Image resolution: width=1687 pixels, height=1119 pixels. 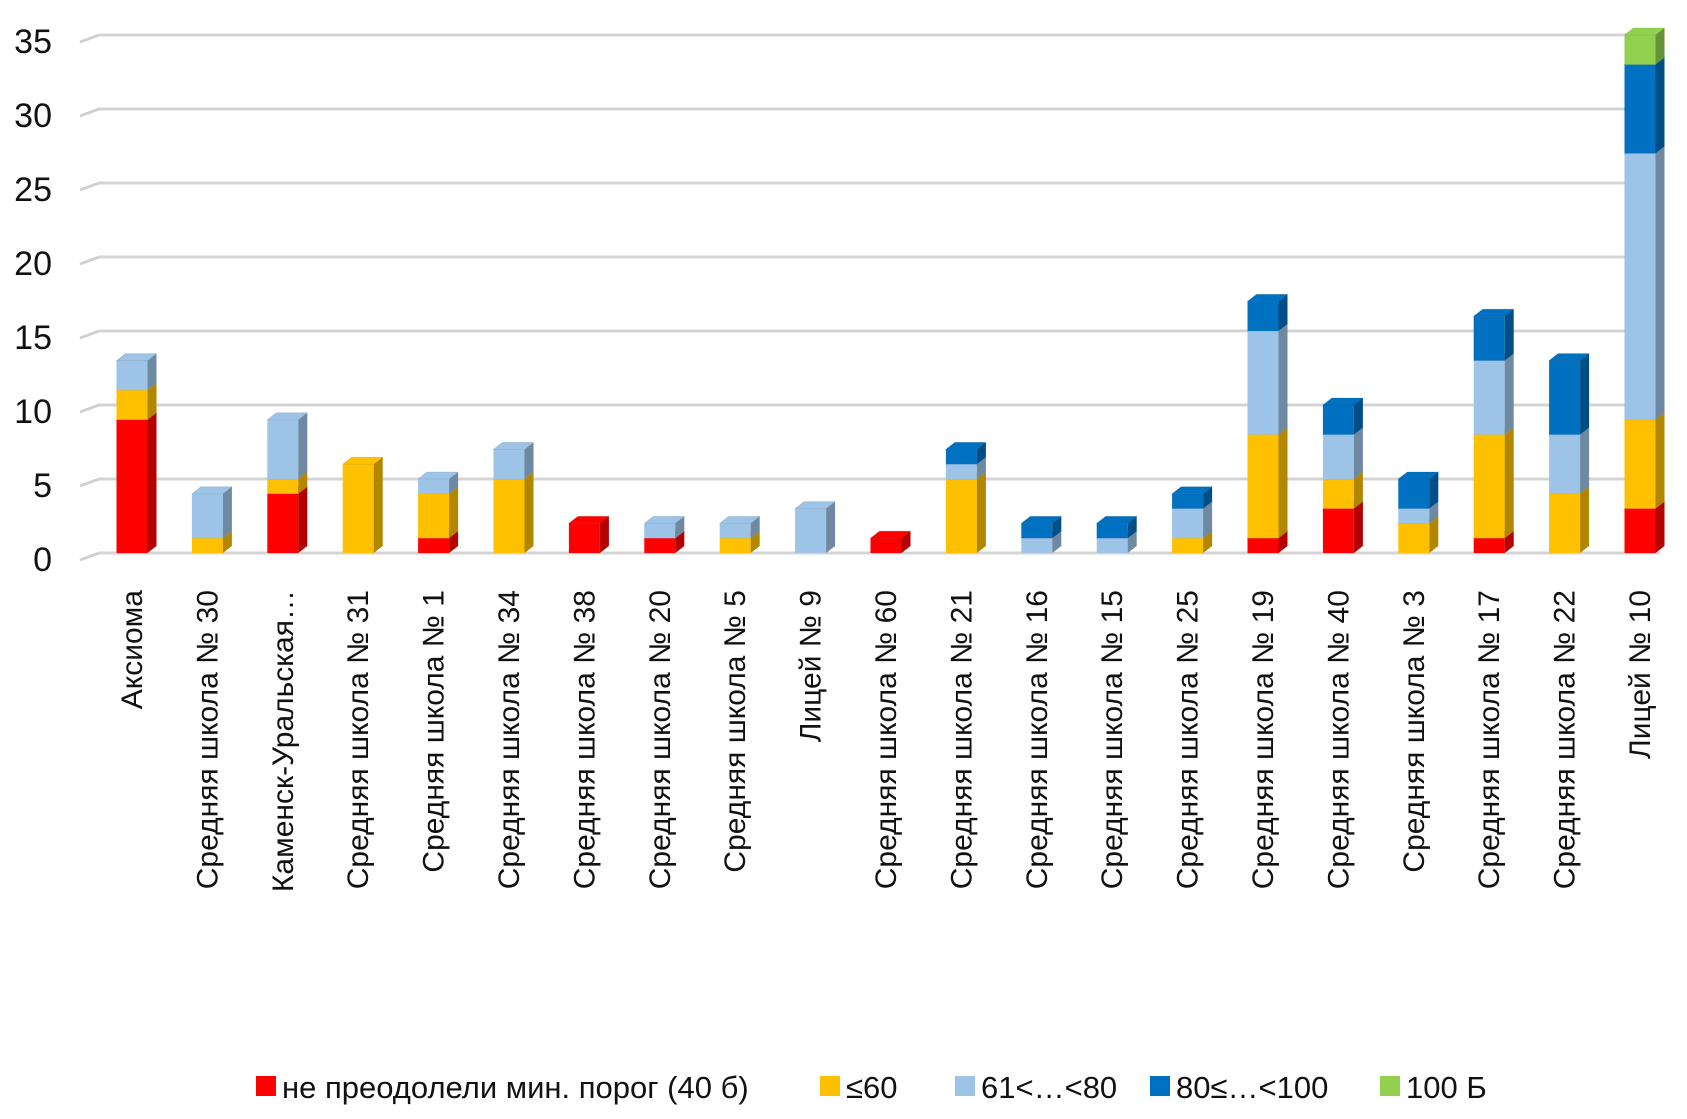 What do you see at coordinates (1414, 731) in the screenshot?
I see `x-category-label: Средняя школа № 3` at bounding box center [1414, 731].